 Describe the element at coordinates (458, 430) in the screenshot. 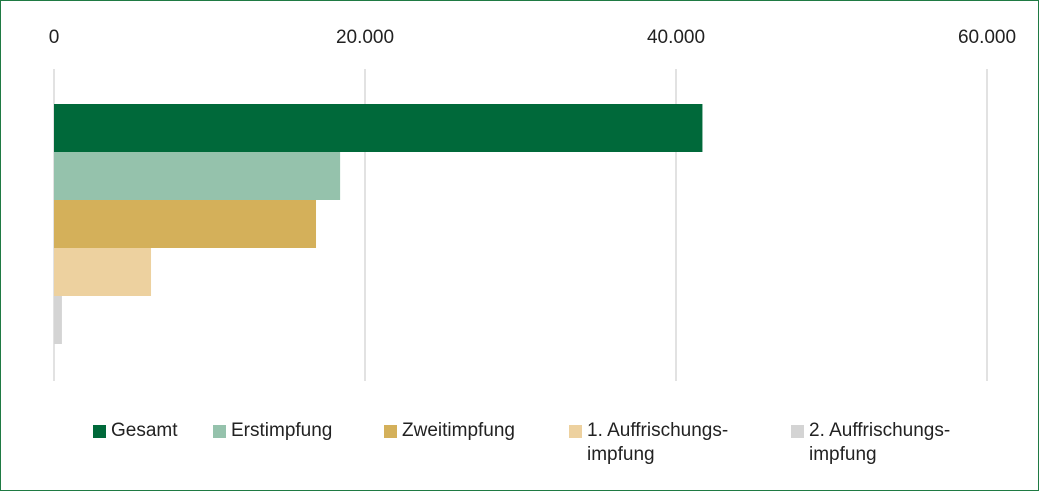

I see `legend-label: Zweitimpfung` at that location.